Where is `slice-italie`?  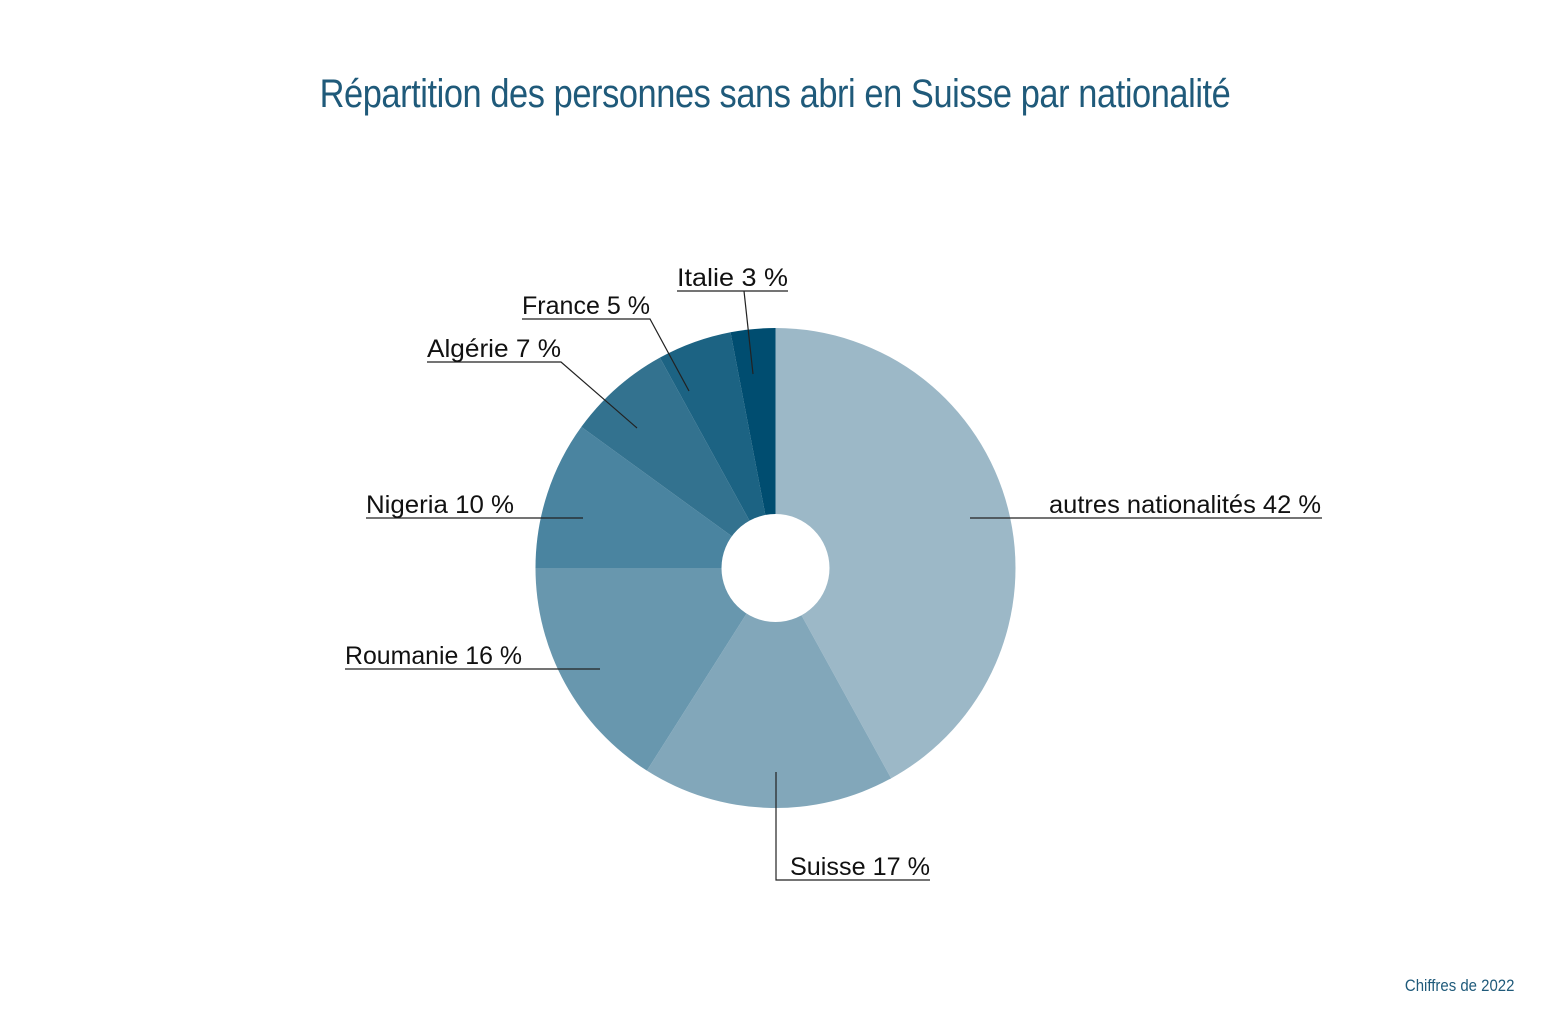 slice-italie is located at coordinates (753, 448).